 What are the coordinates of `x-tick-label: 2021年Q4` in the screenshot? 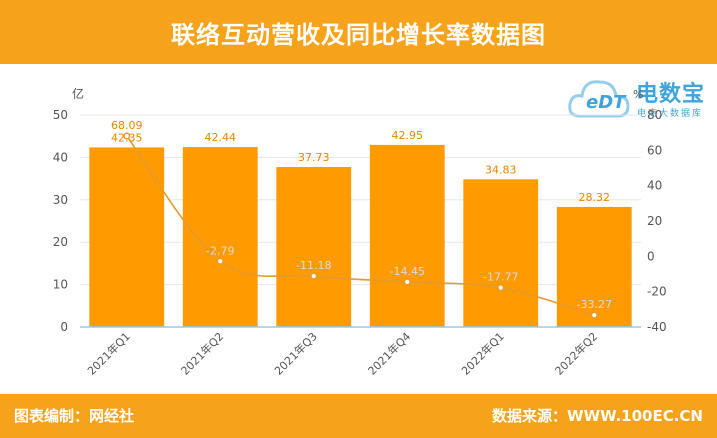 It's located at (389, 353).